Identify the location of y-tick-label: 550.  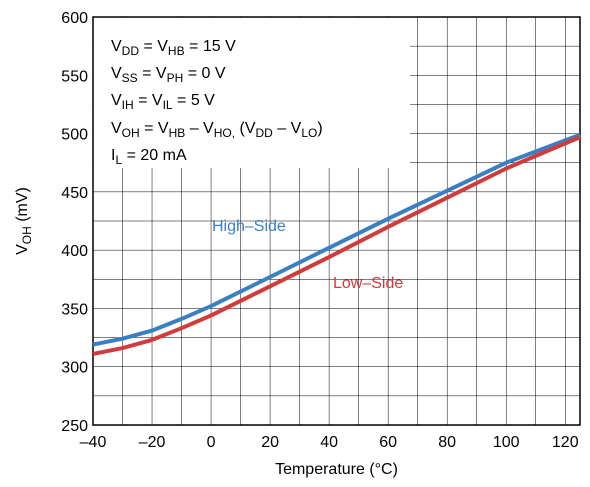
(74, 76).